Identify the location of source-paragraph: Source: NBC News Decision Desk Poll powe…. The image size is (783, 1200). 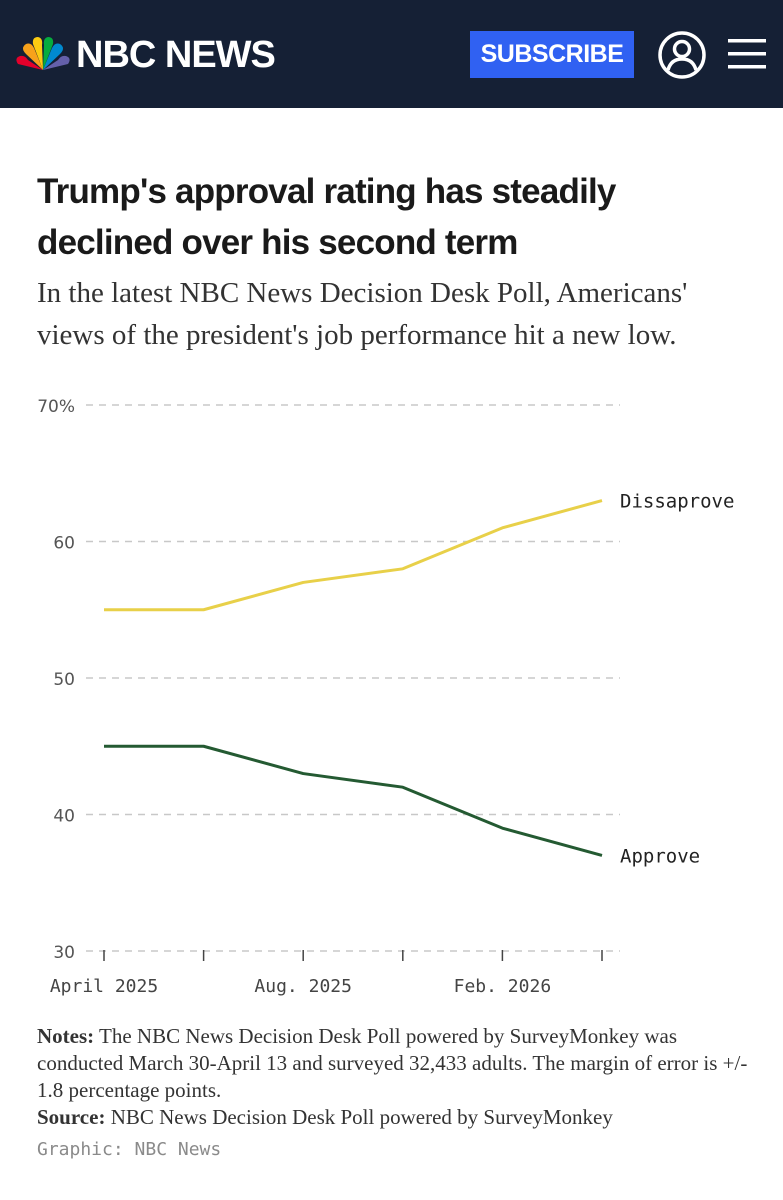
(397, 1117).